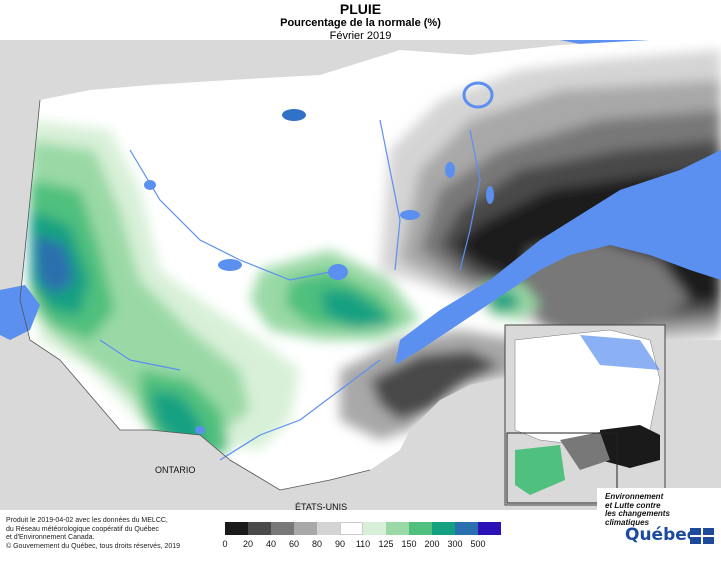  Describe the element at coordinates (634, 496) in the screenshot. I see `ministry-line-1: Environnement` at that location.